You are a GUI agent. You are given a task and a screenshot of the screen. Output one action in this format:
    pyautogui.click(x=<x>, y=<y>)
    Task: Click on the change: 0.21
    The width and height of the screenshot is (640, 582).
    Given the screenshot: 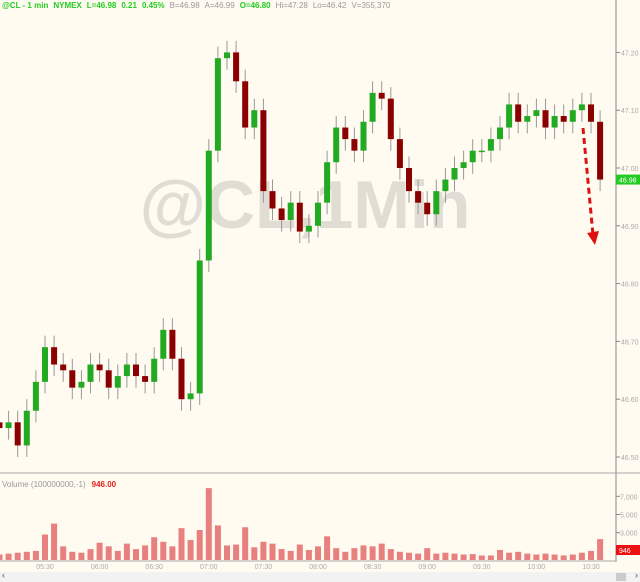 What is the action you would take?
    pyautogui.click(x=129, y=5)
    